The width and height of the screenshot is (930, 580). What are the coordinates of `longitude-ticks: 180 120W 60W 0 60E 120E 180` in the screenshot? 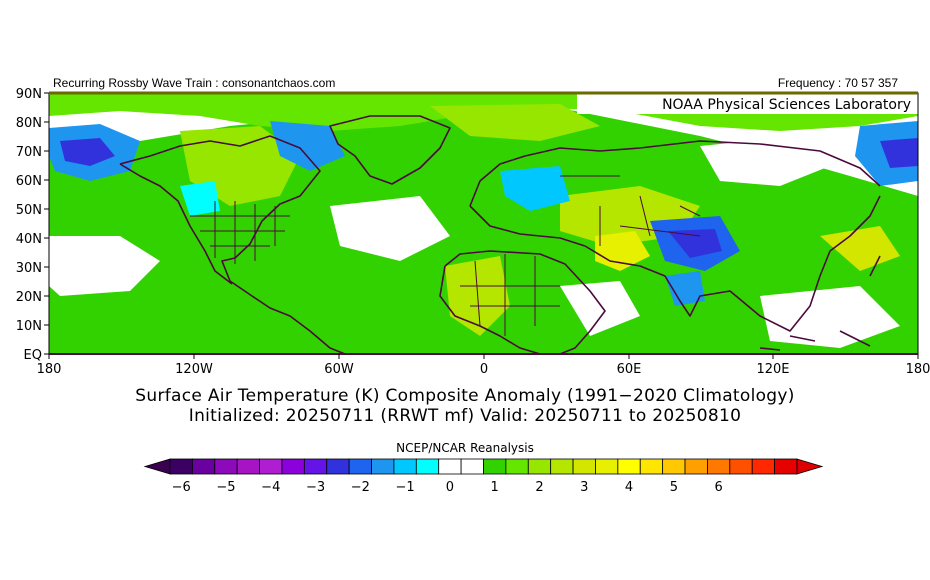 It's located at (483, 365).